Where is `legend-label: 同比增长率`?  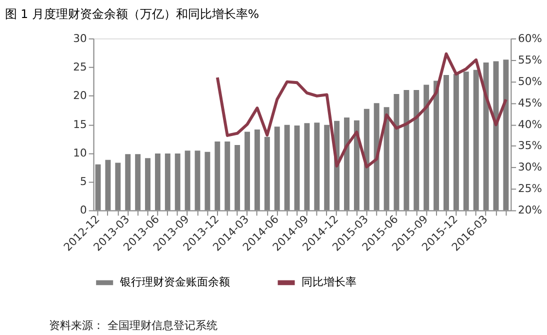
legend-label: 同比增长率 is located at coordinates (328, 282).